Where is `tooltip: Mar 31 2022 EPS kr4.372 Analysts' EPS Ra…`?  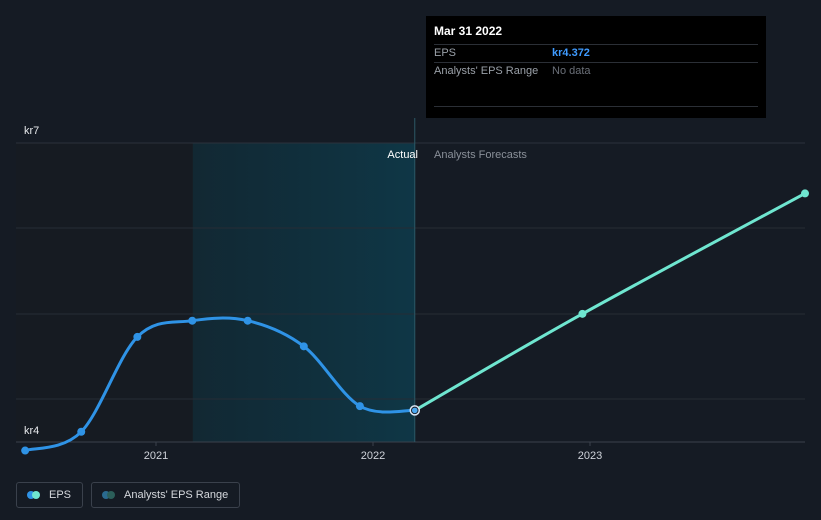 tooltip: Mar 31 2022 EPS kr4.372 Analysts' EPS Ra… is located at coordinates (596, 67).